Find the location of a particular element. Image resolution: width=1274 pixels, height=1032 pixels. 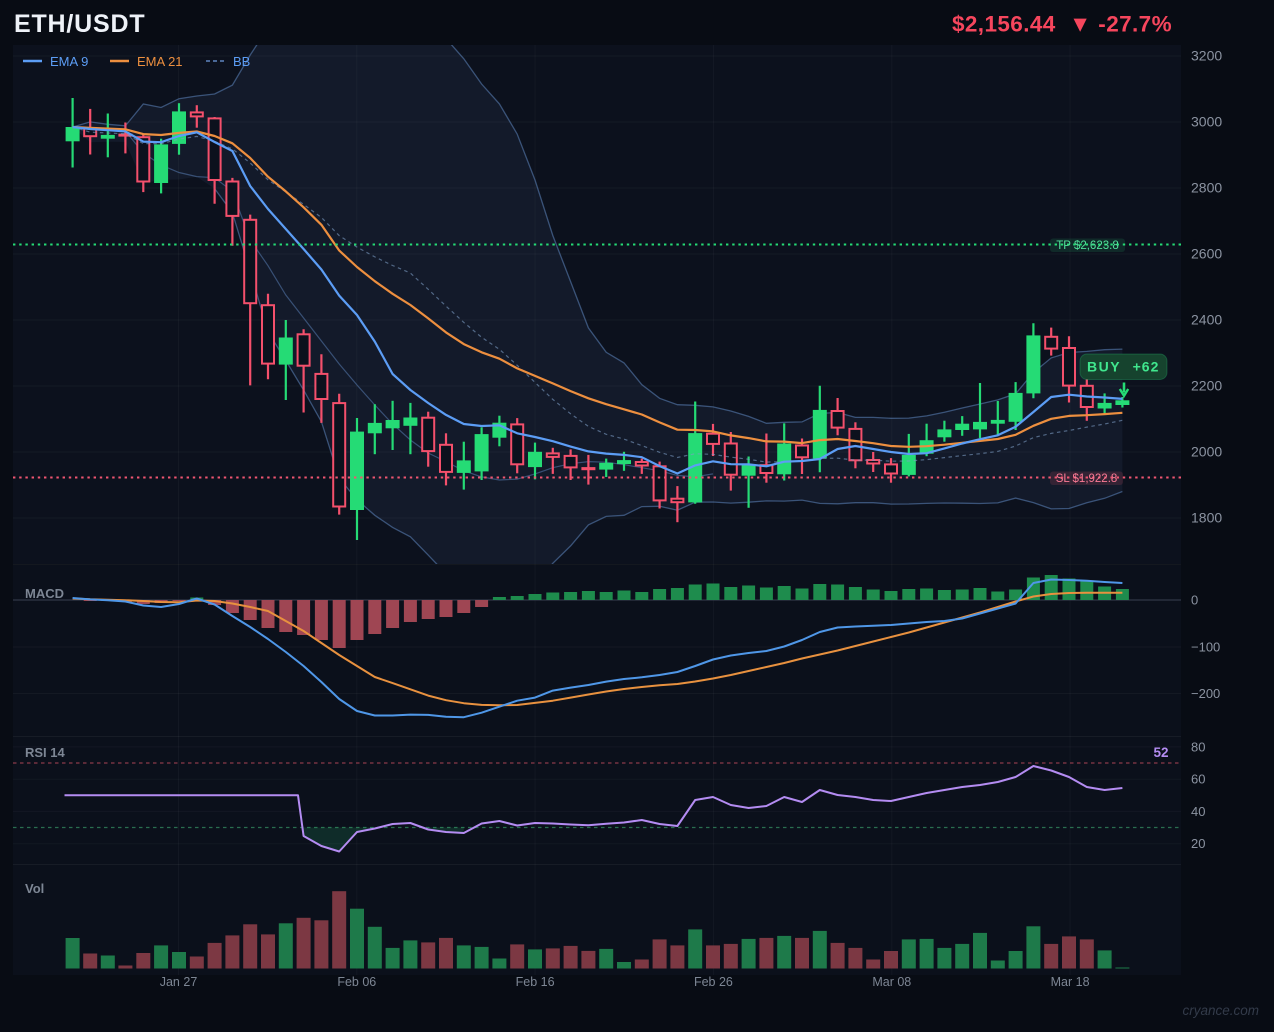

svg-text: Jan 27 is located at coordinates (179, 982).